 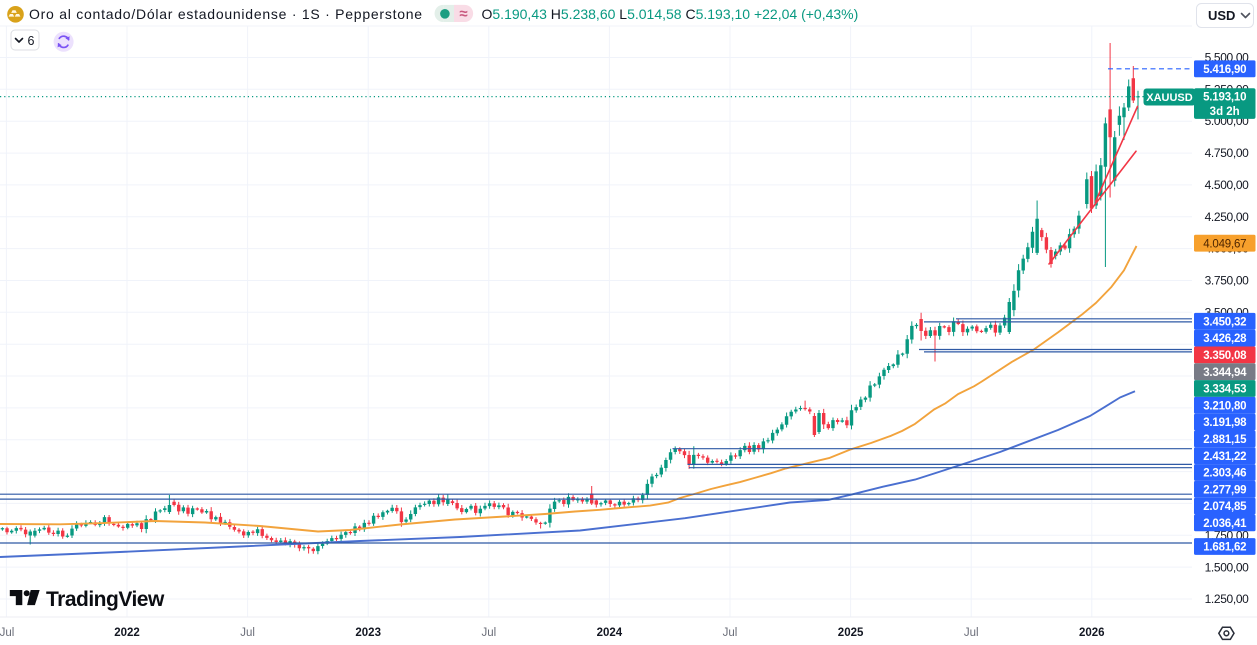 I want to click on svg-text: 3.344,94, so click(x=1225, y=373).